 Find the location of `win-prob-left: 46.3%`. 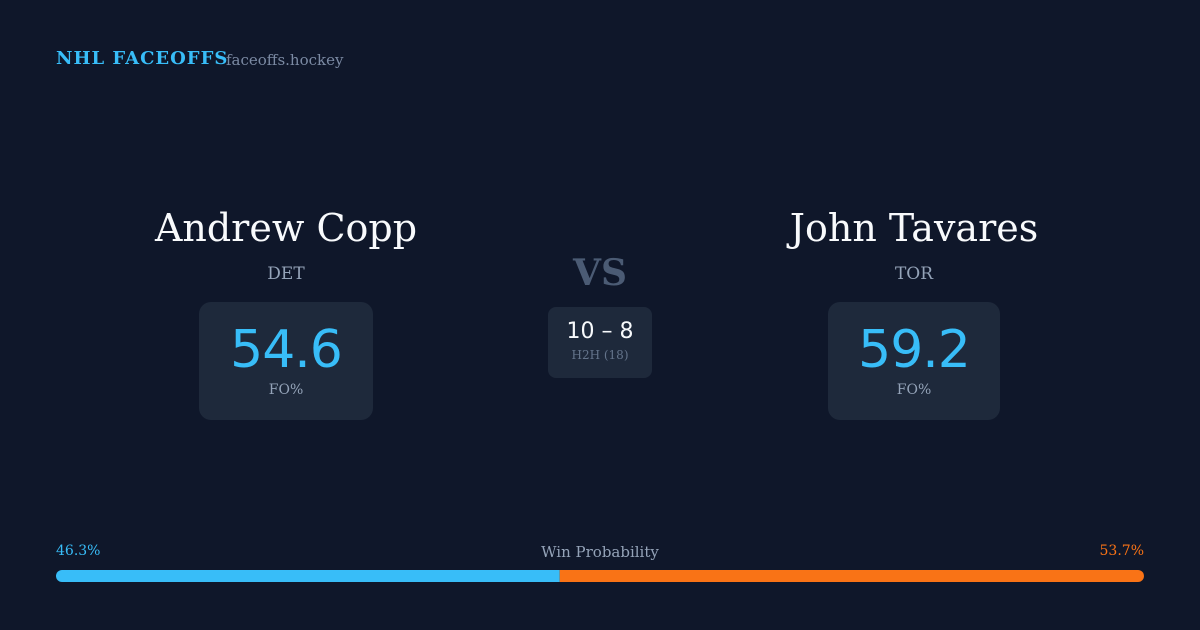

win-prob-left: 46.3% is located at coordinates (78, 551).